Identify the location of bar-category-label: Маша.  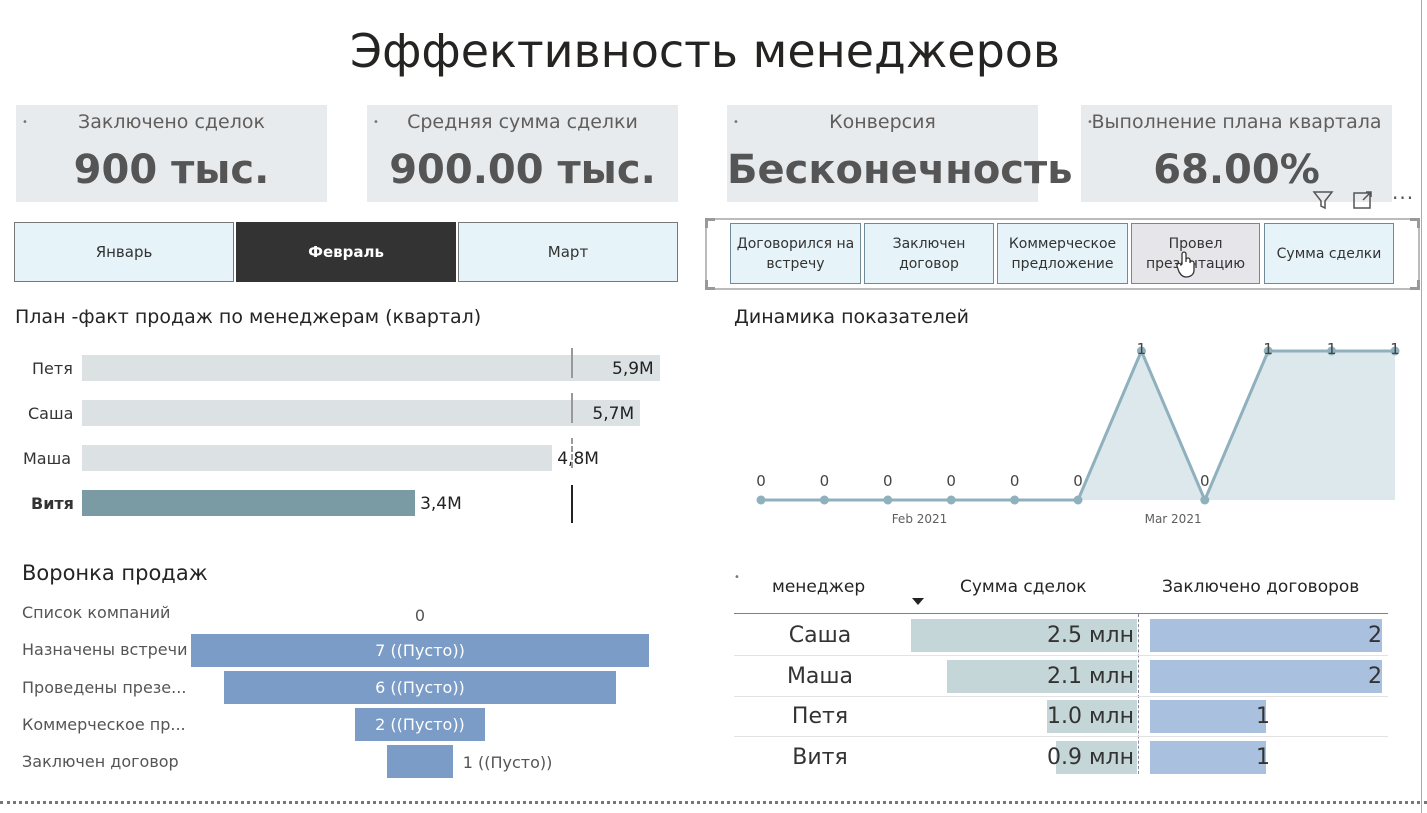
(47, 458).